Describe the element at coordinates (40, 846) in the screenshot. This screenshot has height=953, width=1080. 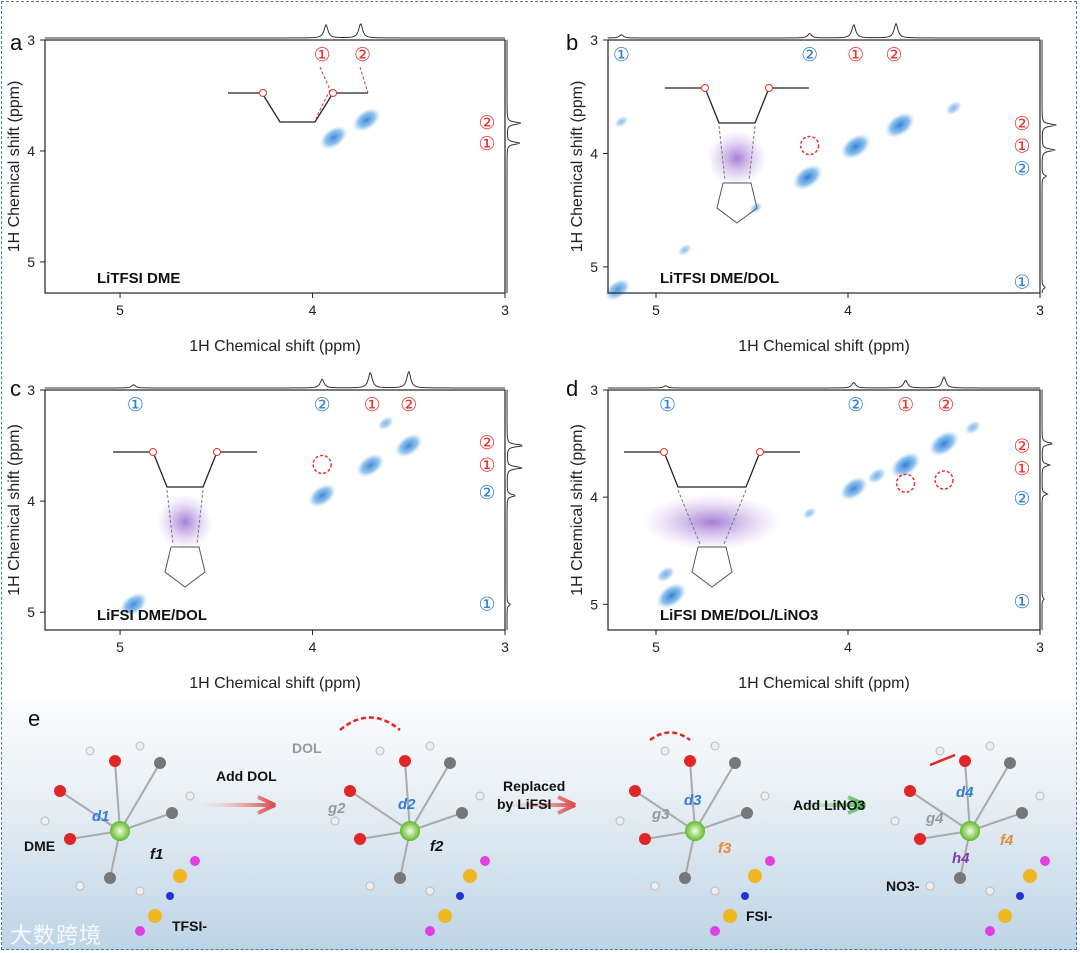
I see `label-dme: DME` at that location.